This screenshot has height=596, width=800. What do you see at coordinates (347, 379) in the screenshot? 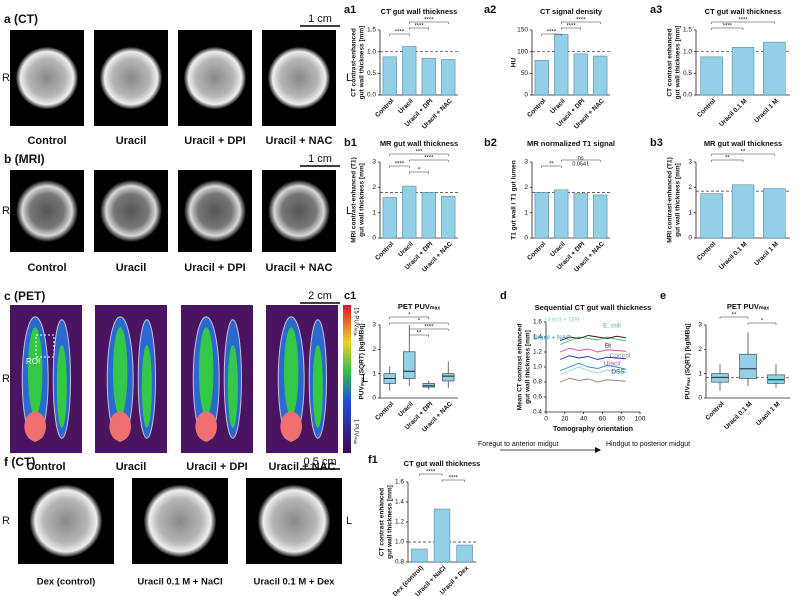
I see `colorbar` at bounding box center [347, 379].